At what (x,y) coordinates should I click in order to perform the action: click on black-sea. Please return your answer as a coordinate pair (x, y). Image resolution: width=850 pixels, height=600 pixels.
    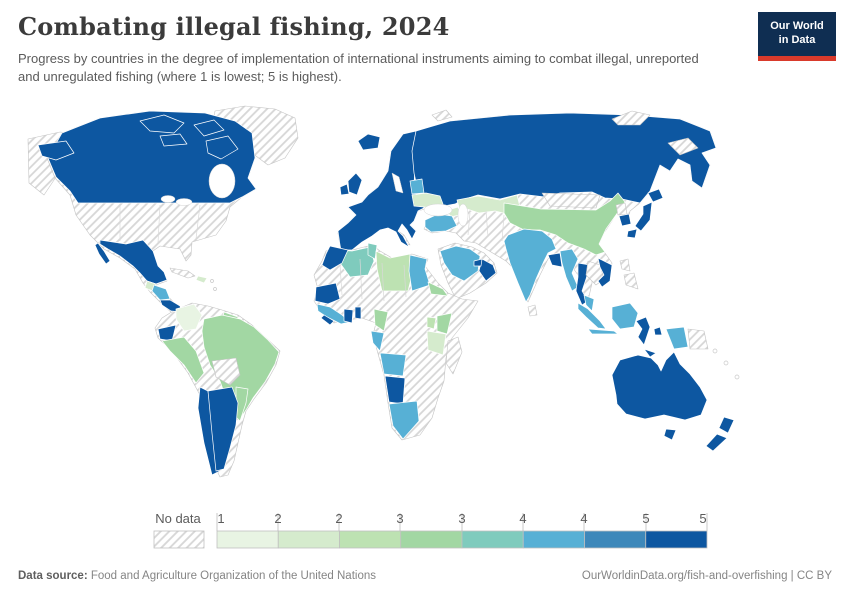
    Looking at the image, I should click on (438, 210).